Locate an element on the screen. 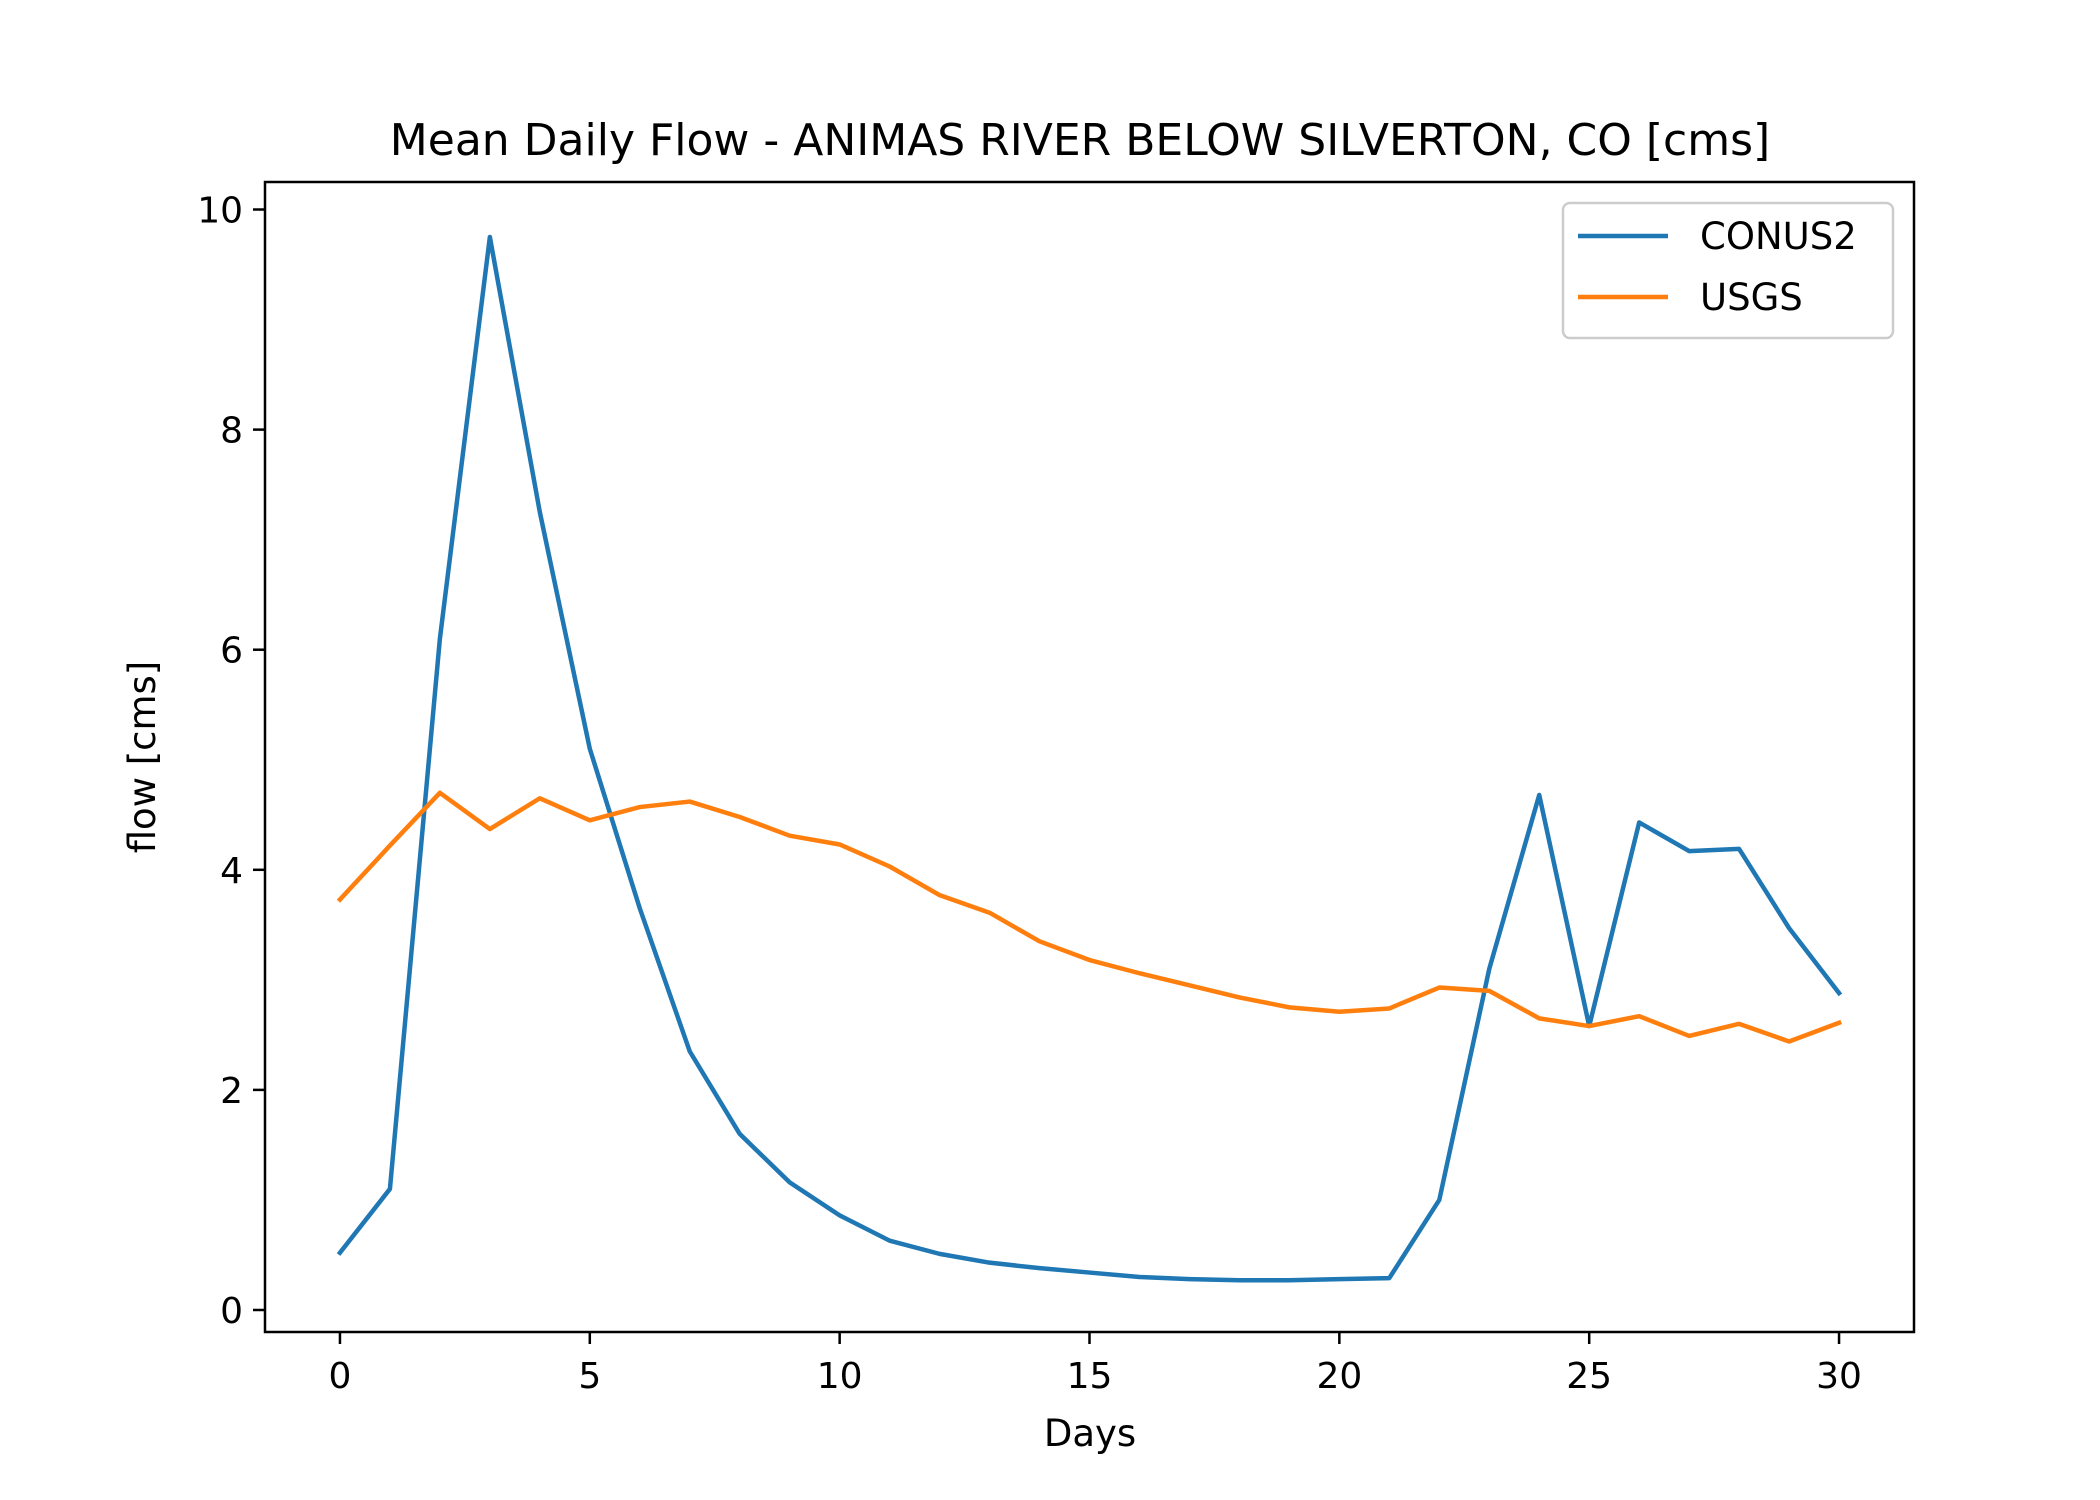 The image size is (2100, 1500). legend: CONUS2 USGS is located at coordinates (1728, 270).